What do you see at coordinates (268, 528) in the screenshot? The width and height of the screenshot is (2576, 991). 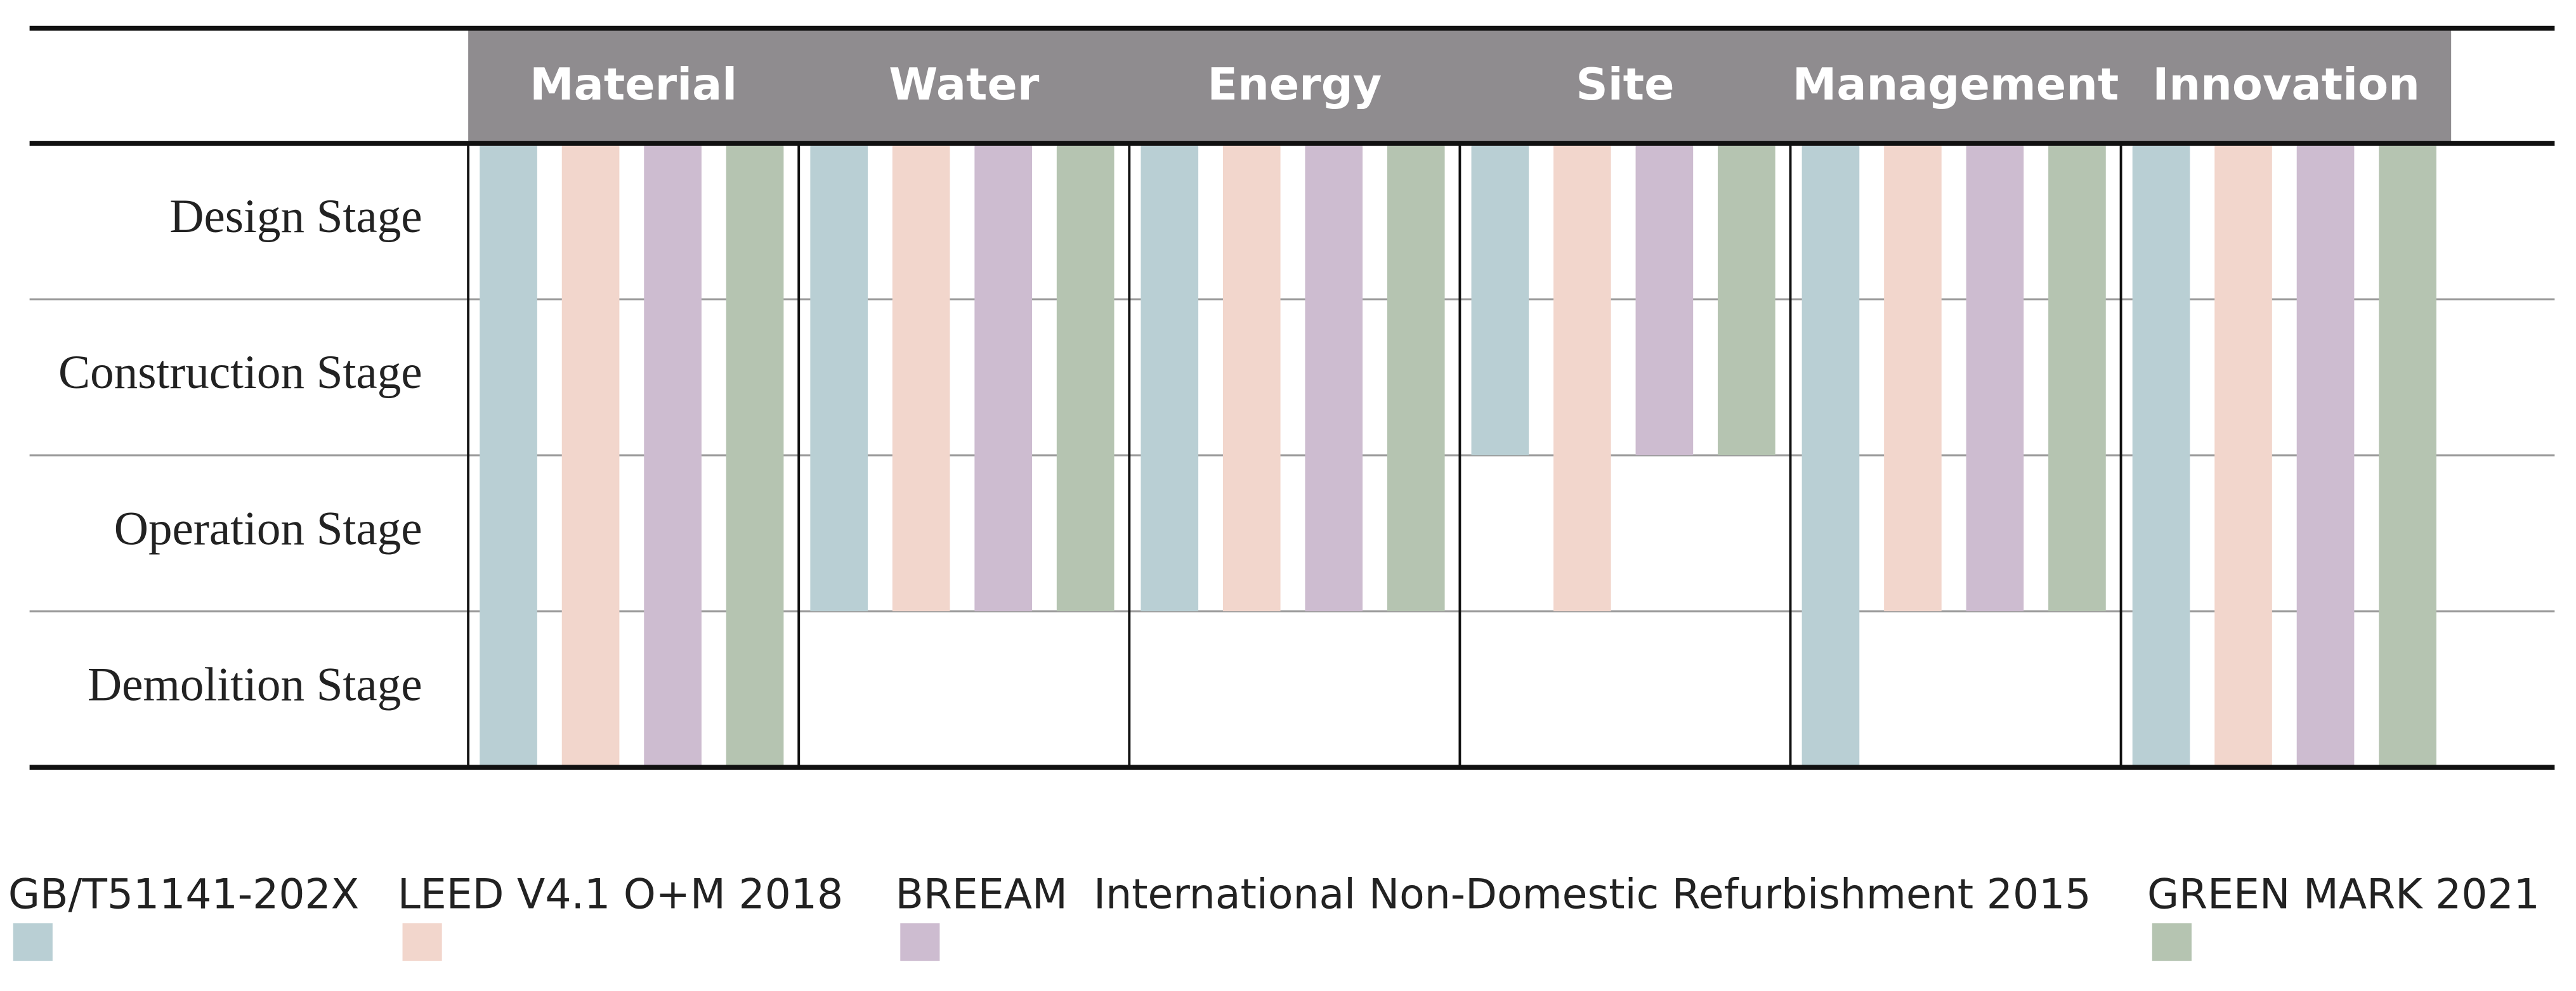 I see `stage-label: Operation Stage` at bounding box center [268, 528].